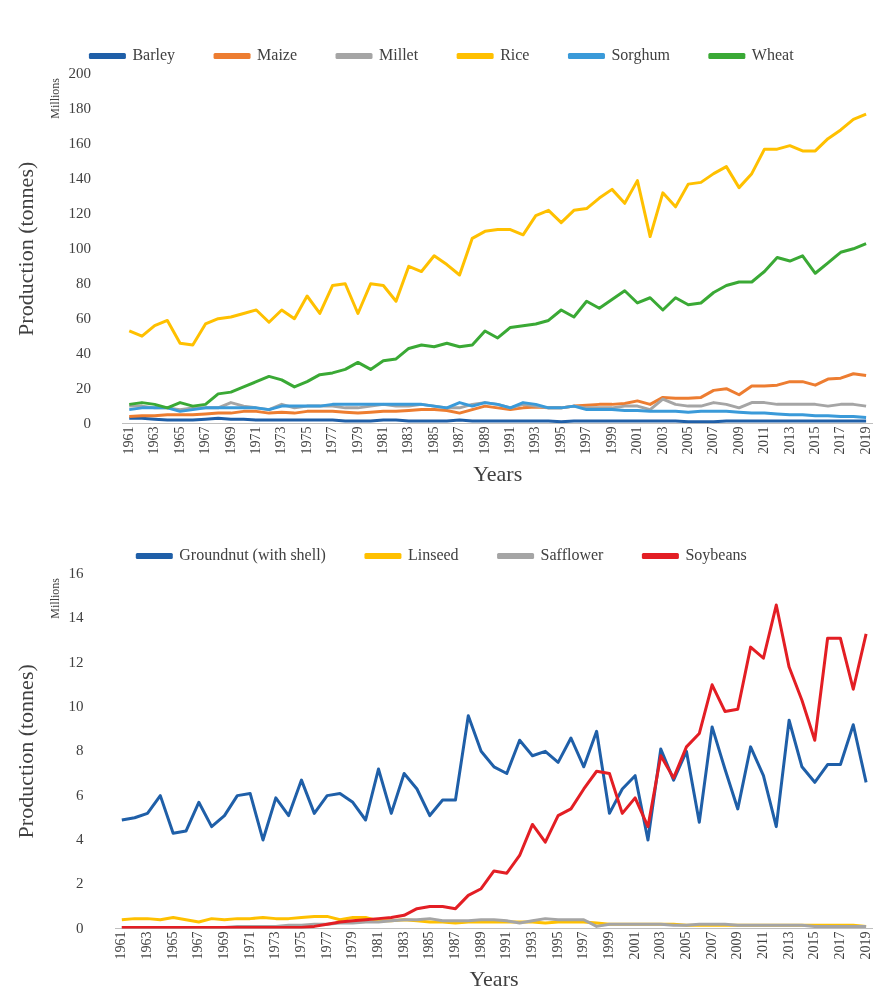 Image resolution: width=886 pixels, height=1005 pixels. I want to click on legend-label: Soybeans, so click(716, 555).